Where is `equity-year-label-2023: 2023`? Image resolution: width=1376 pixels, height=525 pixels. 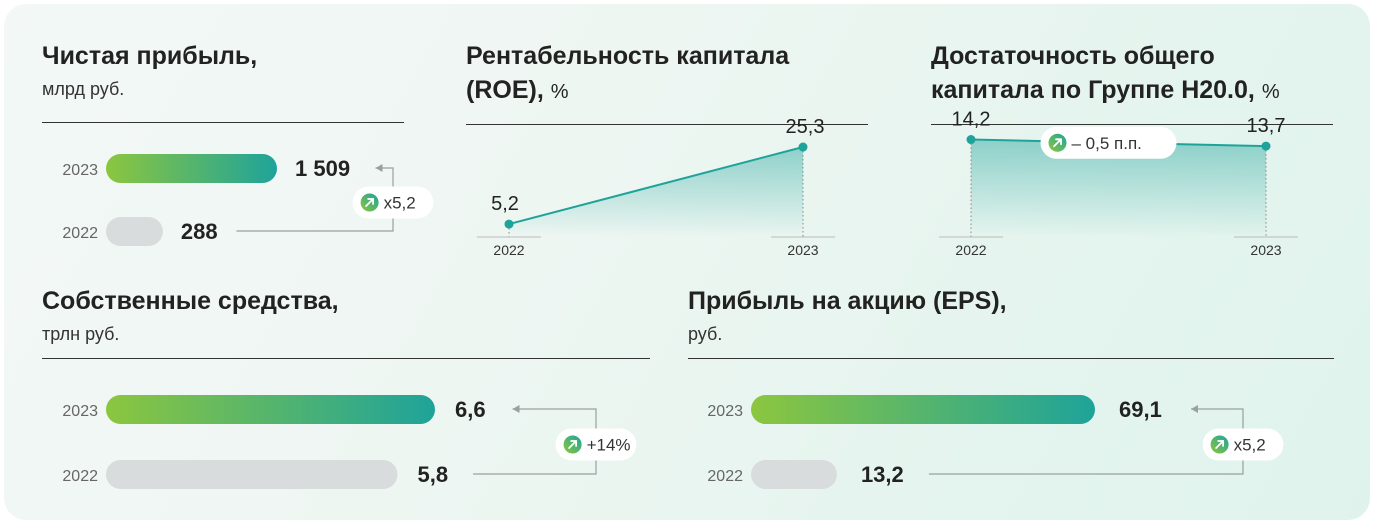
equity-year-label-2023: 2023 is located at coordinates (80, 411).